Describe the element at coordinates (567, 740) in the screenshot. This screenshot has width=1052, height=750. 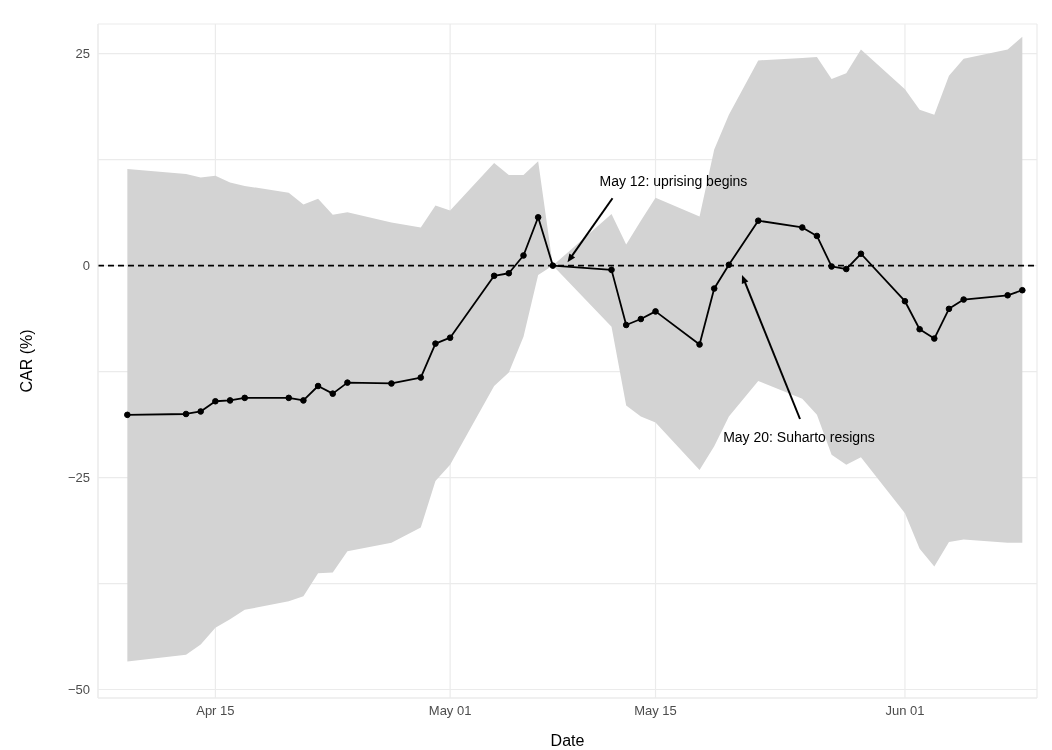
I see `x-axis-title: Date` at that location.